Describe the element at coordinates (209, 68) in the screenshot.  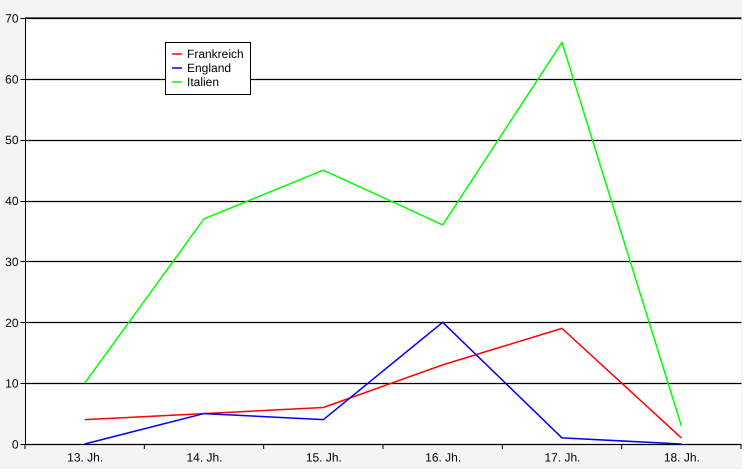
I see `legend-label: England` at that location.